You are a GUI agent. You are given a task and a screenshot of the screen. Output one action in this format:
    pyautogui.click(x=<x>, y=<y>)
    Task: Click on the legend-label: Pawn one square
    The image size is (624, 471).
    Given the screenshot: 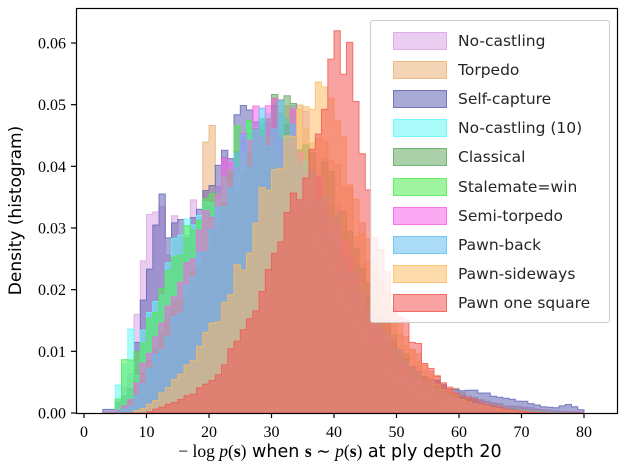 What is the action you would take?
    pyautogui.click(x=524, y=303)
    